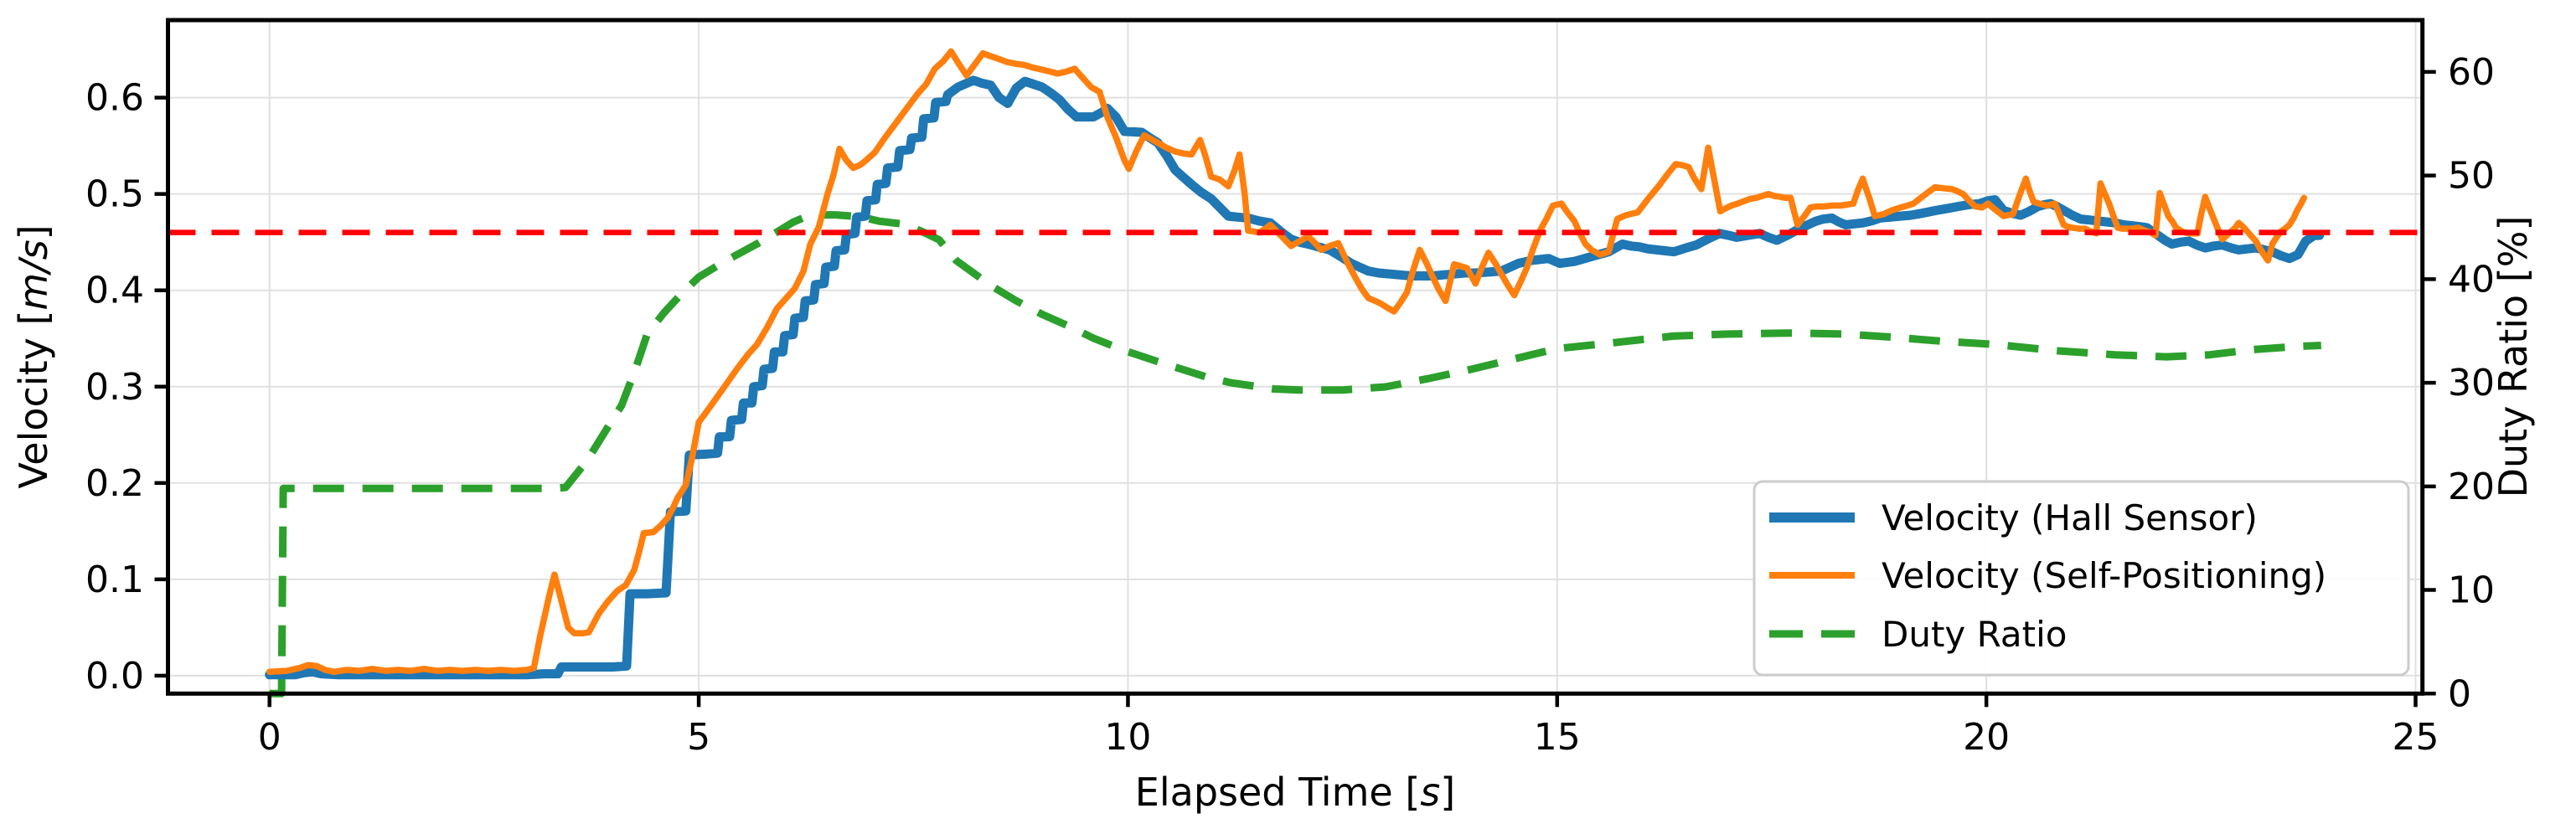 The image size is (2576, 829). What do you see at coordinates (698, 737) in the screenshot?
I see `x-tick-label: 5` at bounding box center [698, 737].